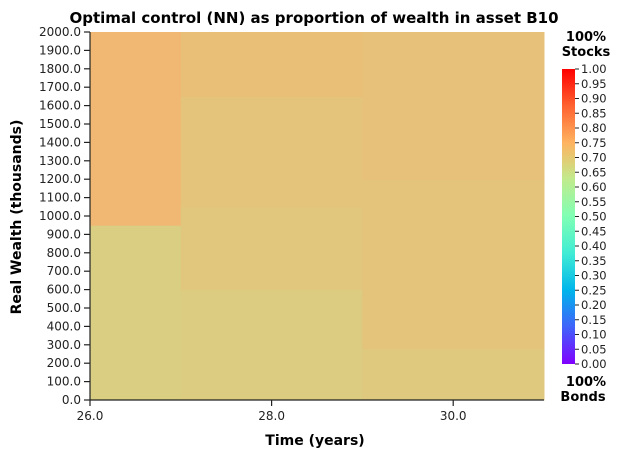 The width and height of the screenshot is (627, 458). Describe the element at coordinates (594, 158) in the screenshot. I see `colorbar-tick-label: 0.70` at that location.